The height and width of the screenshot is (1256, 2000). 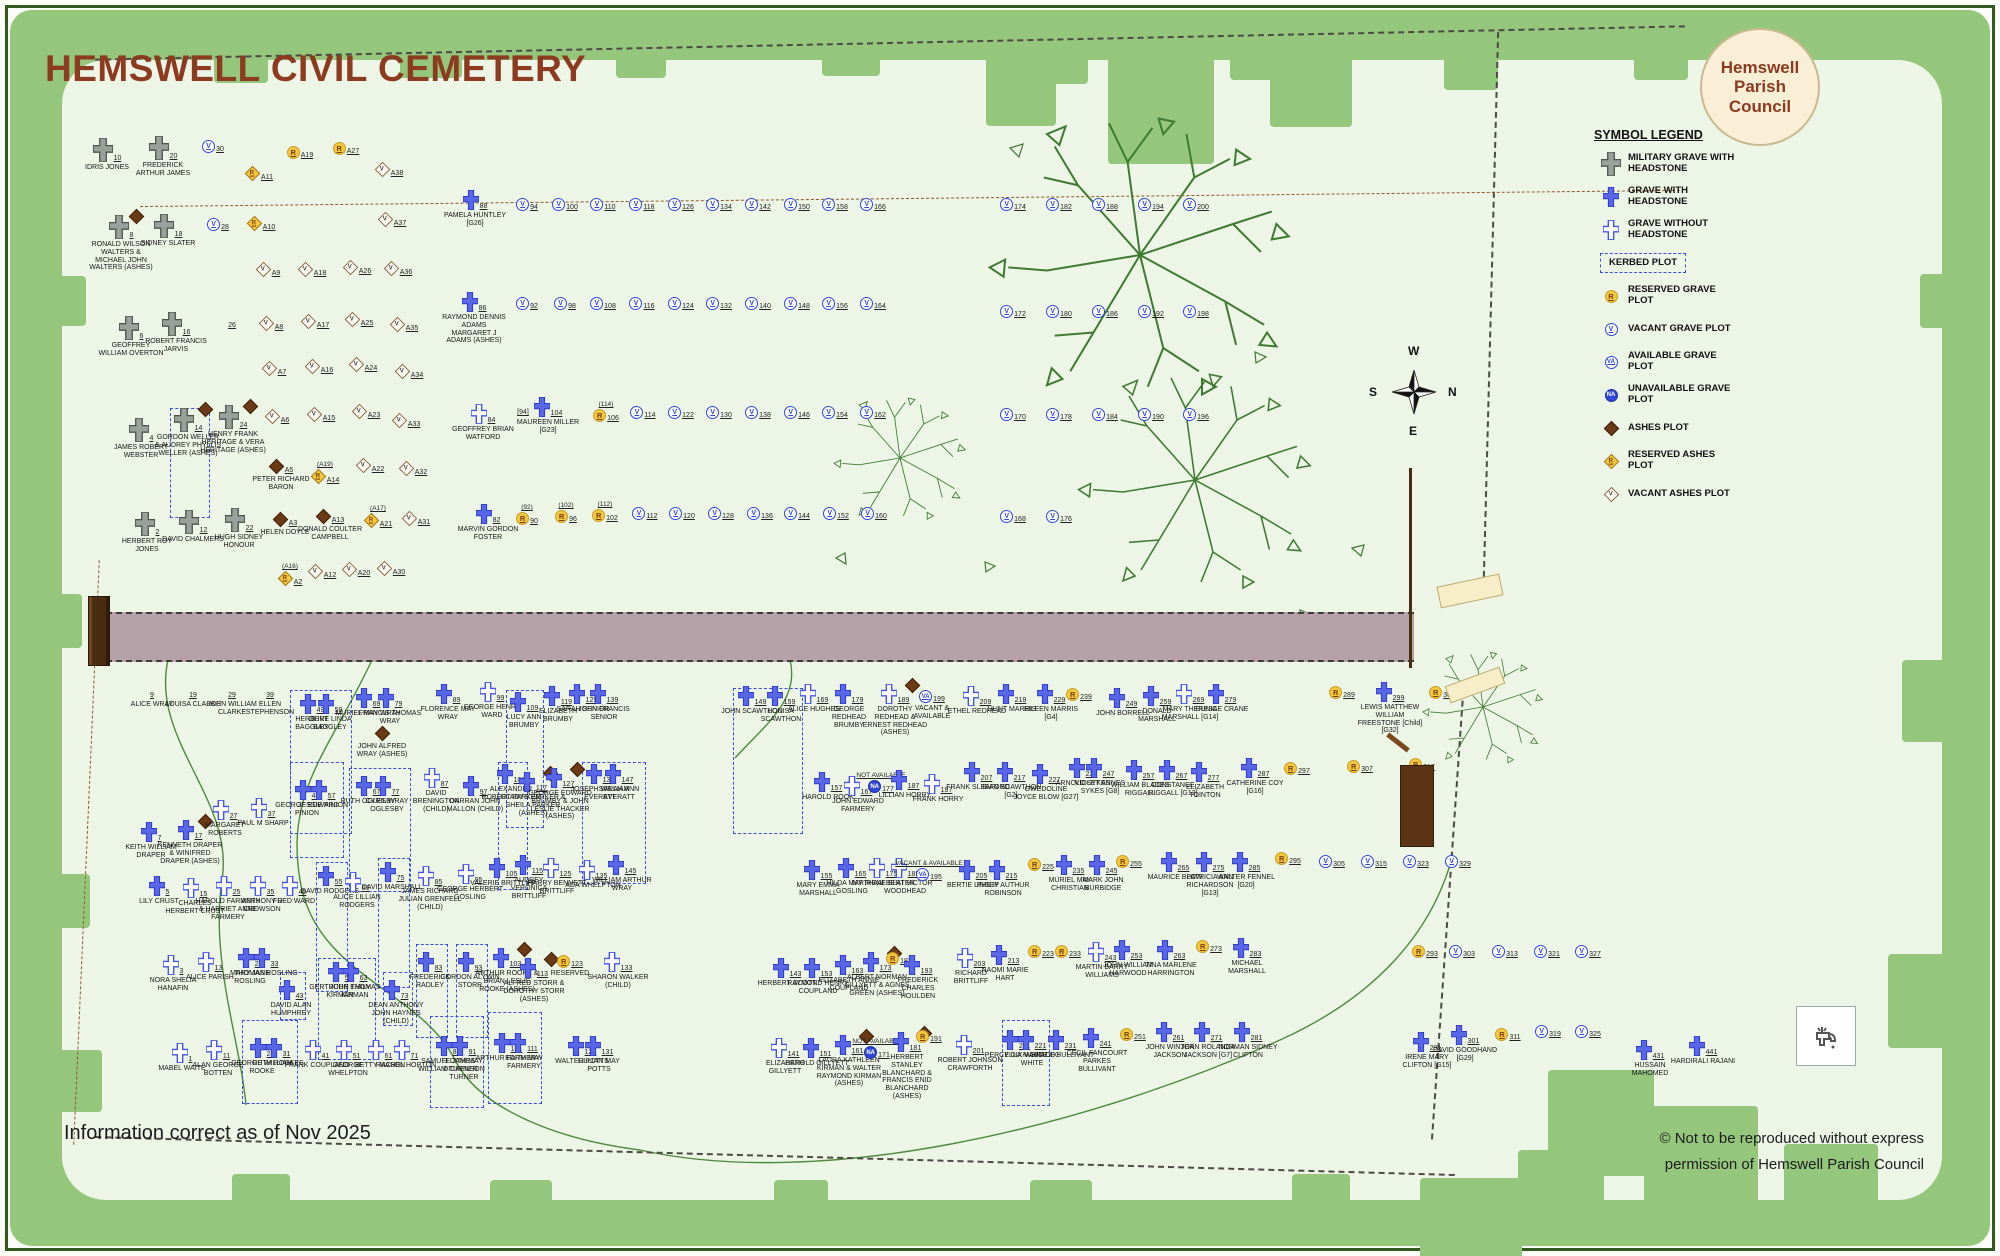 What do you see at coordinates (527, 514) in the screenshot?
I see `reserved-plot-90: (92) R 90` at bounding box center [527, 514].